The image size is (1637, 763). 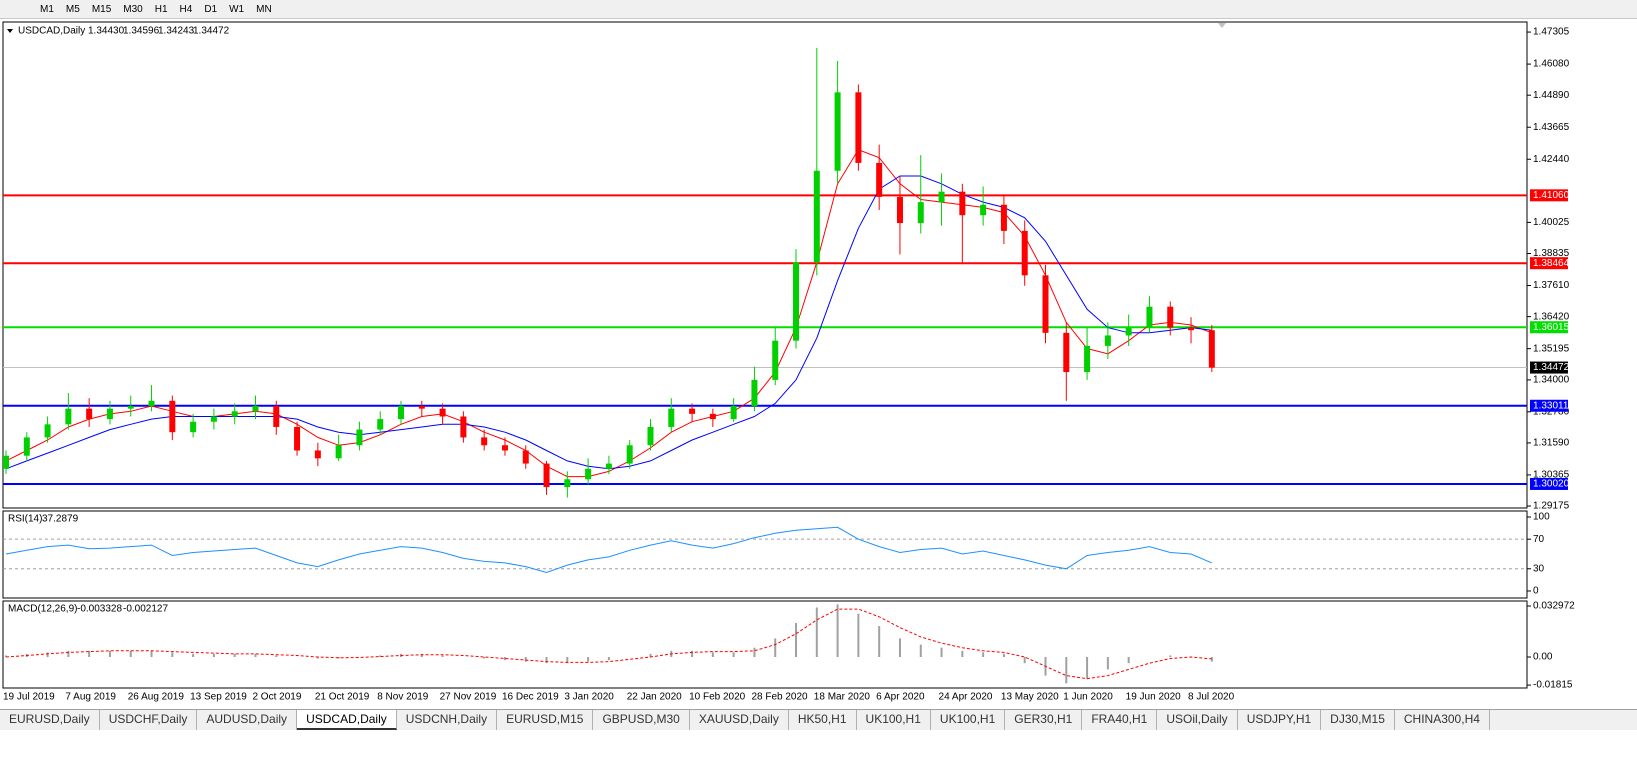 I want to click on symbol-tab: FRA40,H1, so click(x=1120, y=720).